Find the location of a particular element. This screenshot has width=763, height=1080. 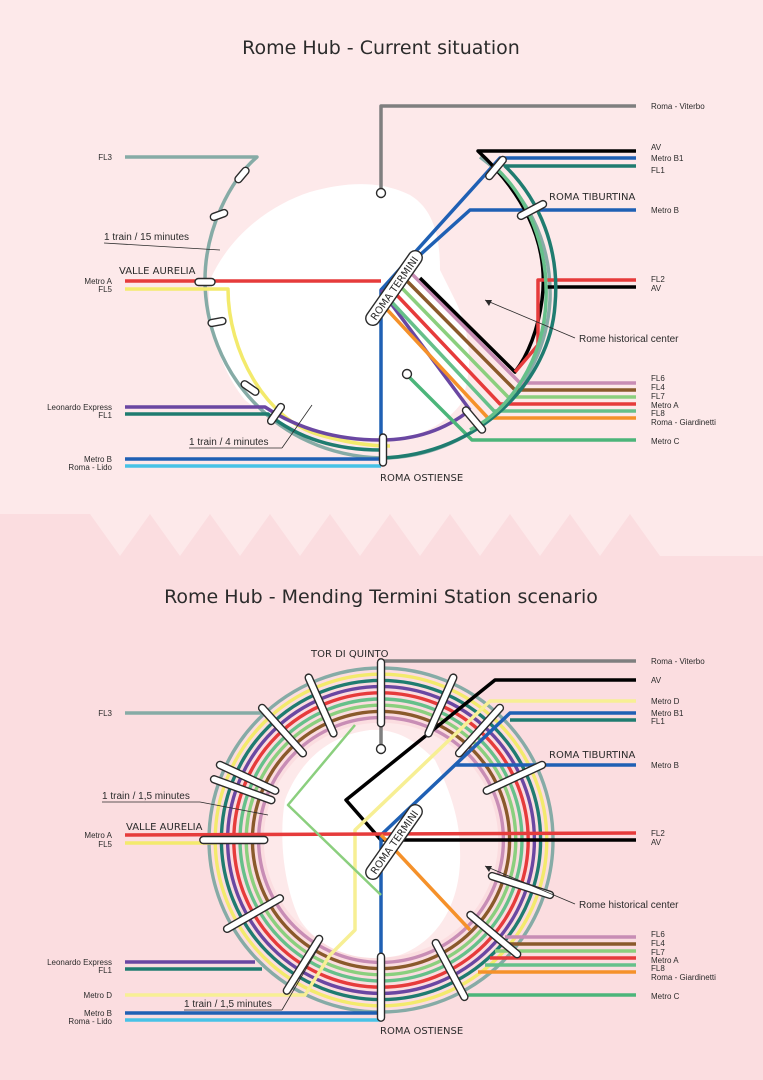

bottom-note-historical-arrow is located at coordinates (488, 869).